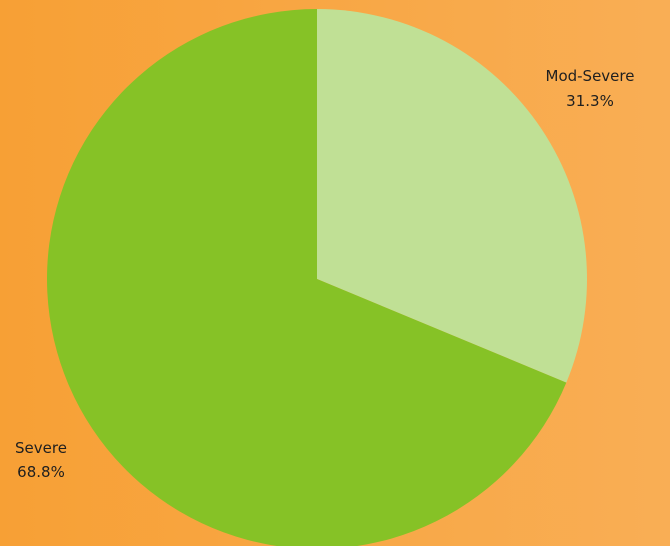 This screenshot has width=670, height=546. I want to click on slice-percent-mod-severe: 31.3%, so click(590, 101).